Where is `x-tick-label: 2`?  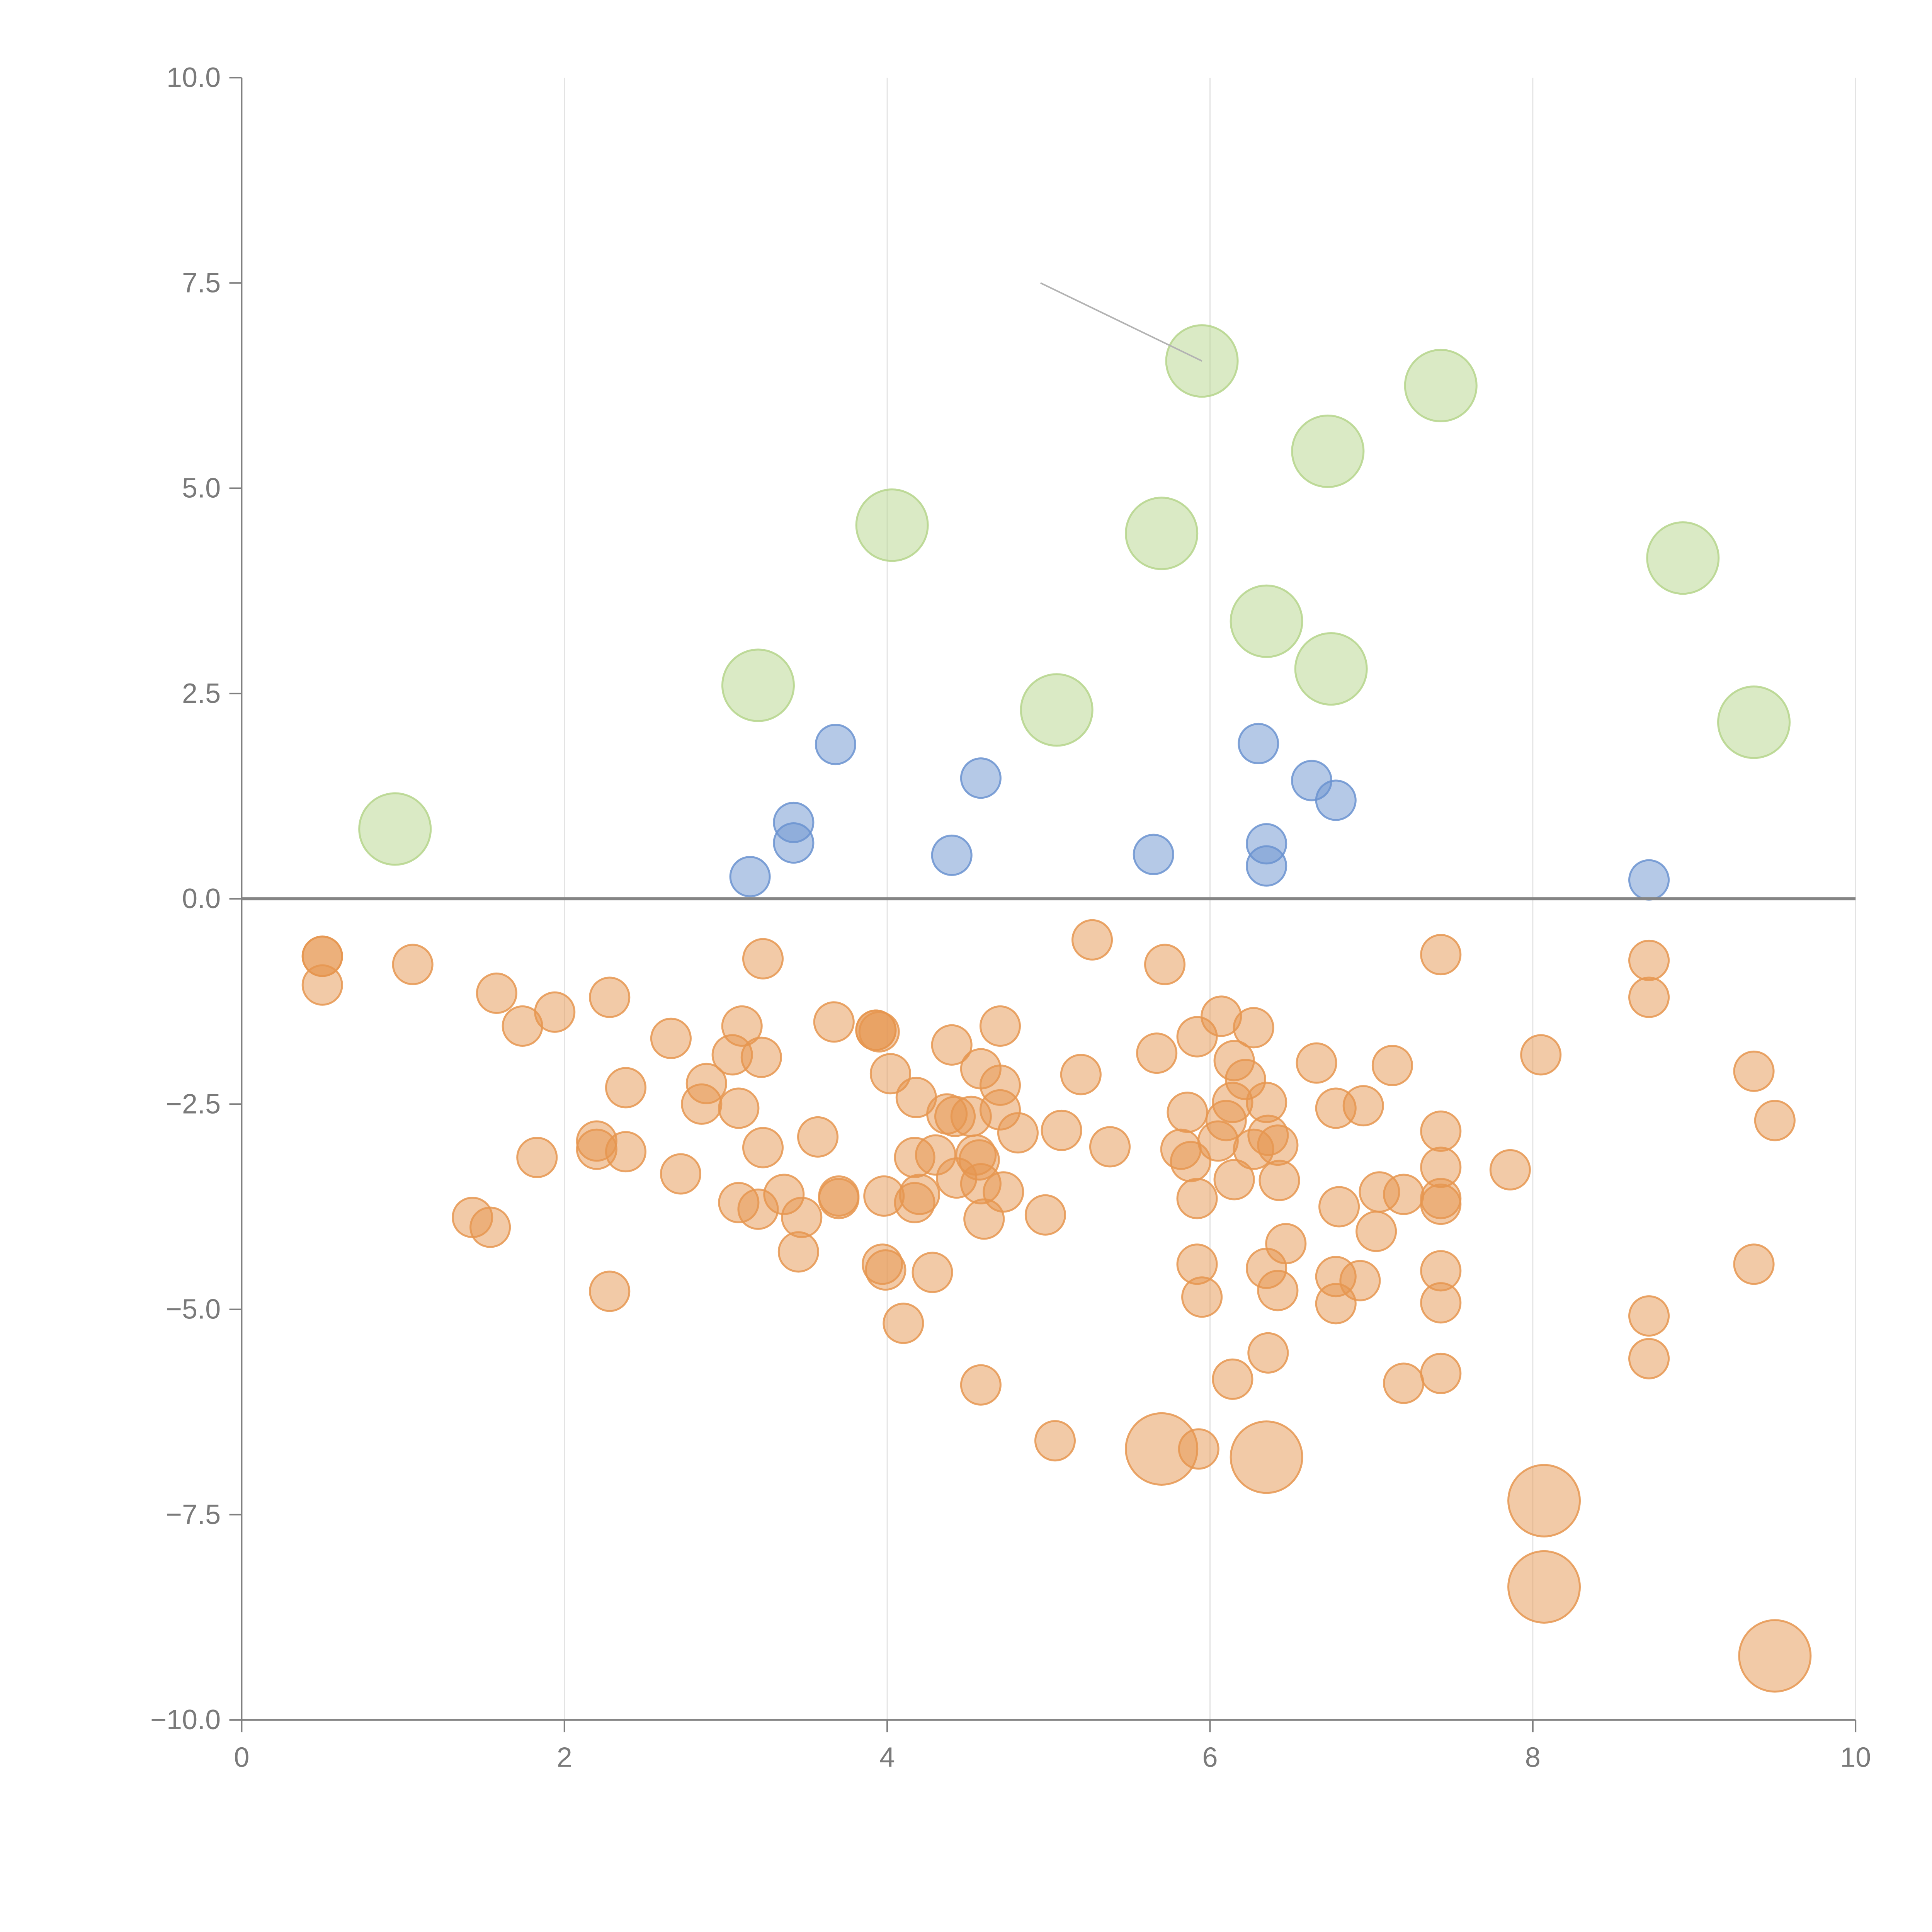 x-tick-label: 2 is located at coordinates (564, 1757).